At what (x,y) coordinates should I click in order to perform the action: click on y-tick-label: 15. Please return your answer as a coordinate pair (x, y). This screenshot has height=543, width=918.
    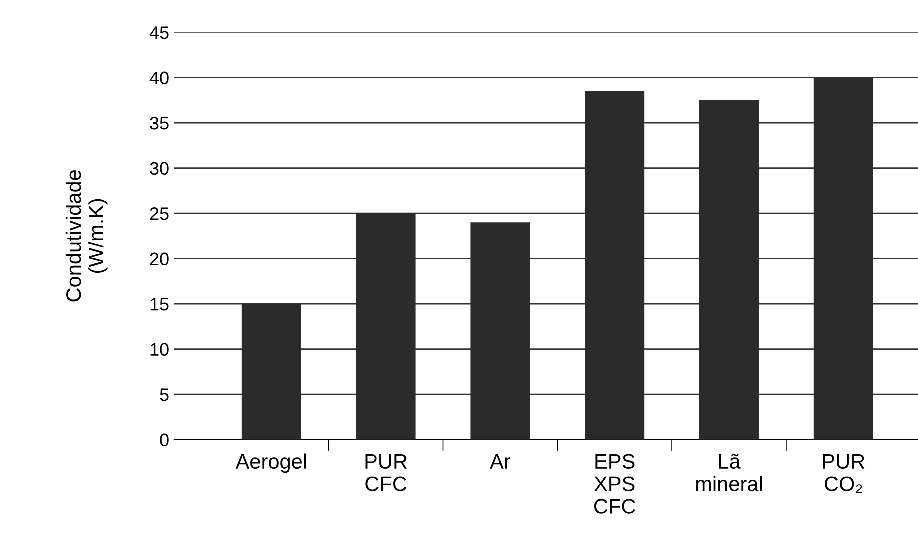
    Looking at the image, I should click on (159, 304).